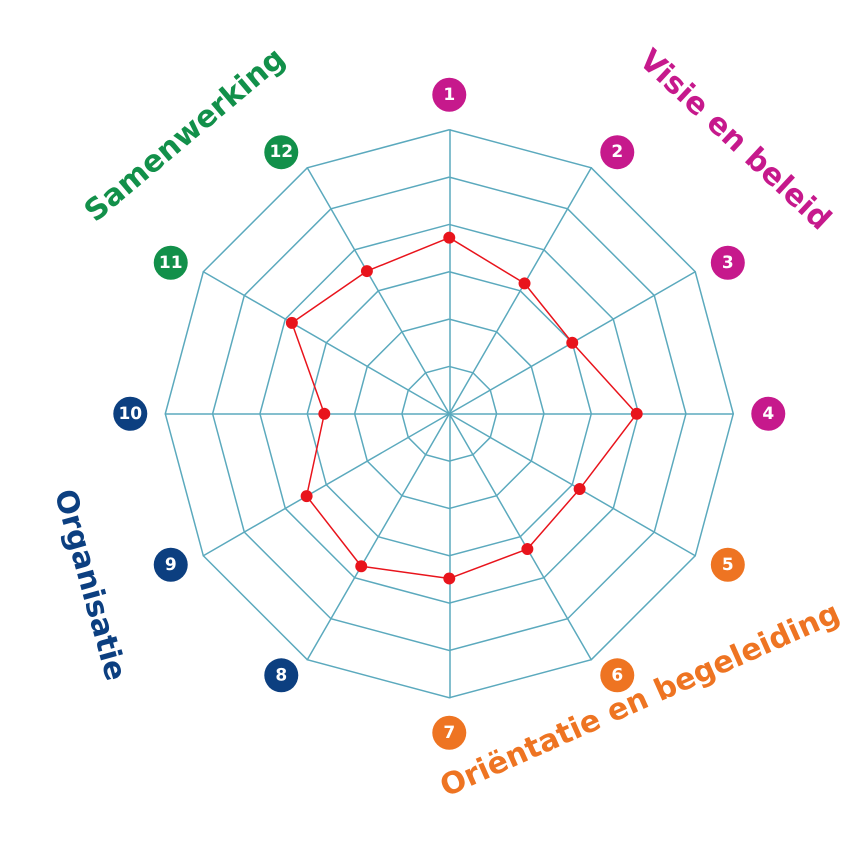  What do you see at coordinates (449, 94) in the screenshot?
I see `spoke-label: 1` at bounding box center [449, 94].